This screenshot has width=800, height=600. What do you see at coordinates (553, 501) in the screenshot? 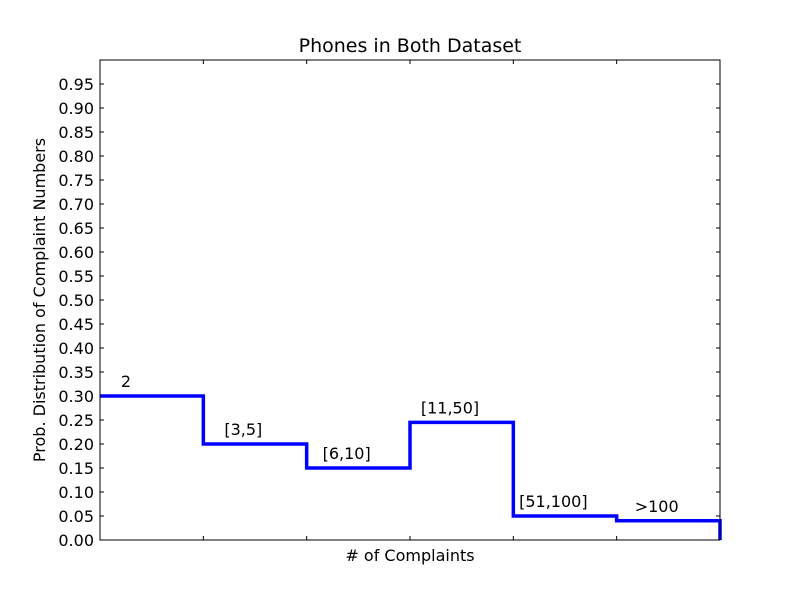
I see `category-label: [51,100]` at bounding box center [553, 501].